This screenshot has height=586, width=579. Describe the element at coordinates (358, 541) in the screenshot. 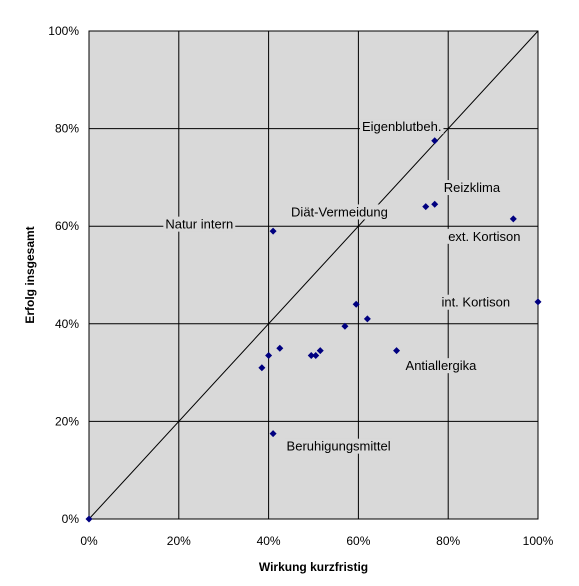

I see `x-tick-label: 60%` at that location.